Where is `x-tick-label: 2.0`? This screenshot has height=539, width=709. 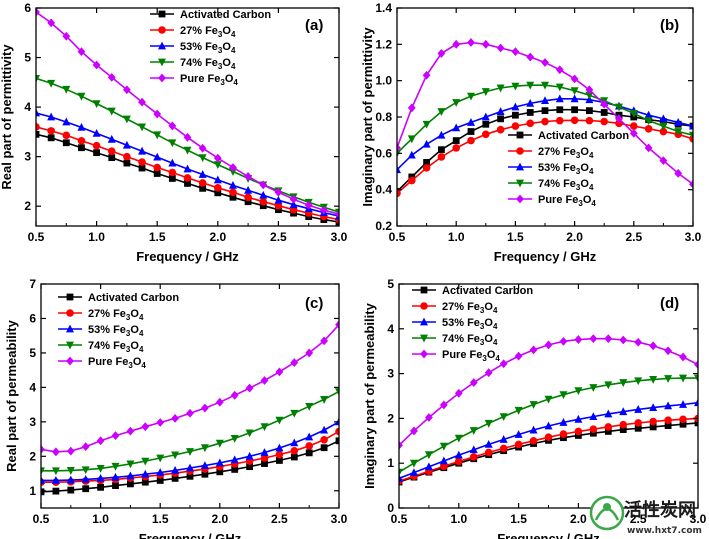 x-tick-label: 2.0 is located at coordinates (574, 237).